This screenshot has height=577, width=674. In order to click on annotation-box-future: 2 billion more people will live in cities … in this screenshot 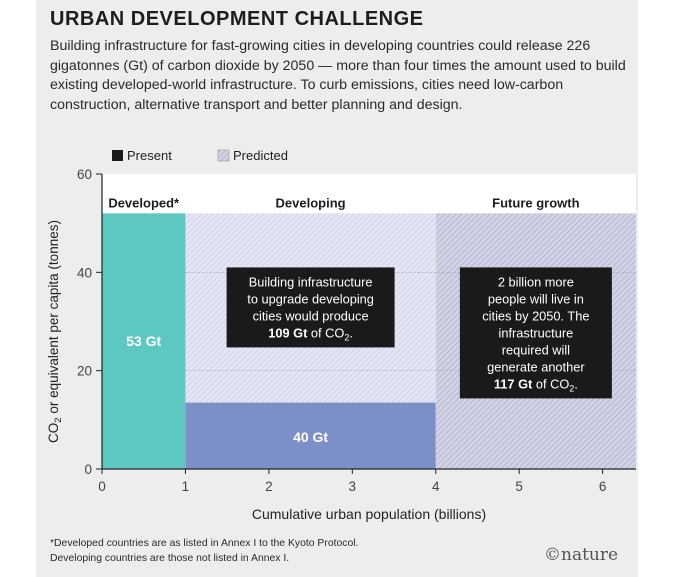, I will do `click(535, 333)`.